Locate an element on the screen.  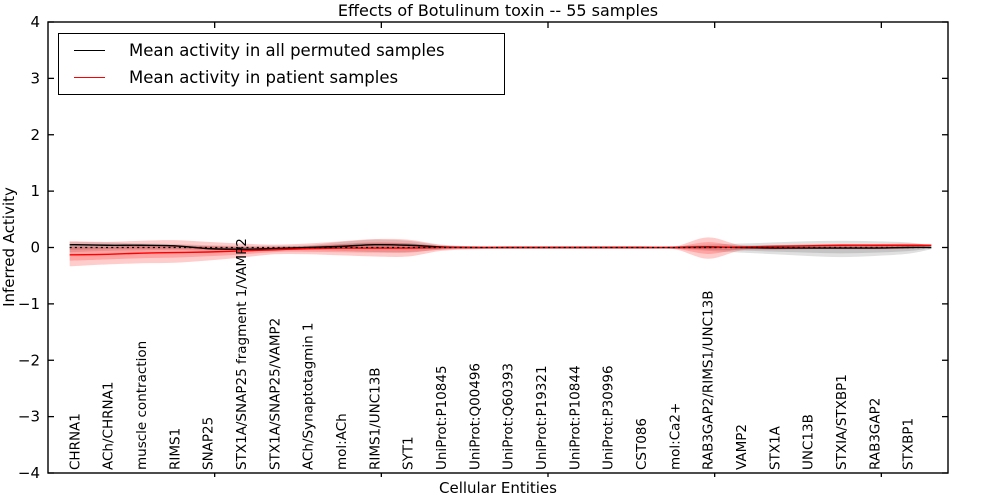
chart-title: Effects of Botulinum toxin -- 55 samples is located at coordinates (498, 10).